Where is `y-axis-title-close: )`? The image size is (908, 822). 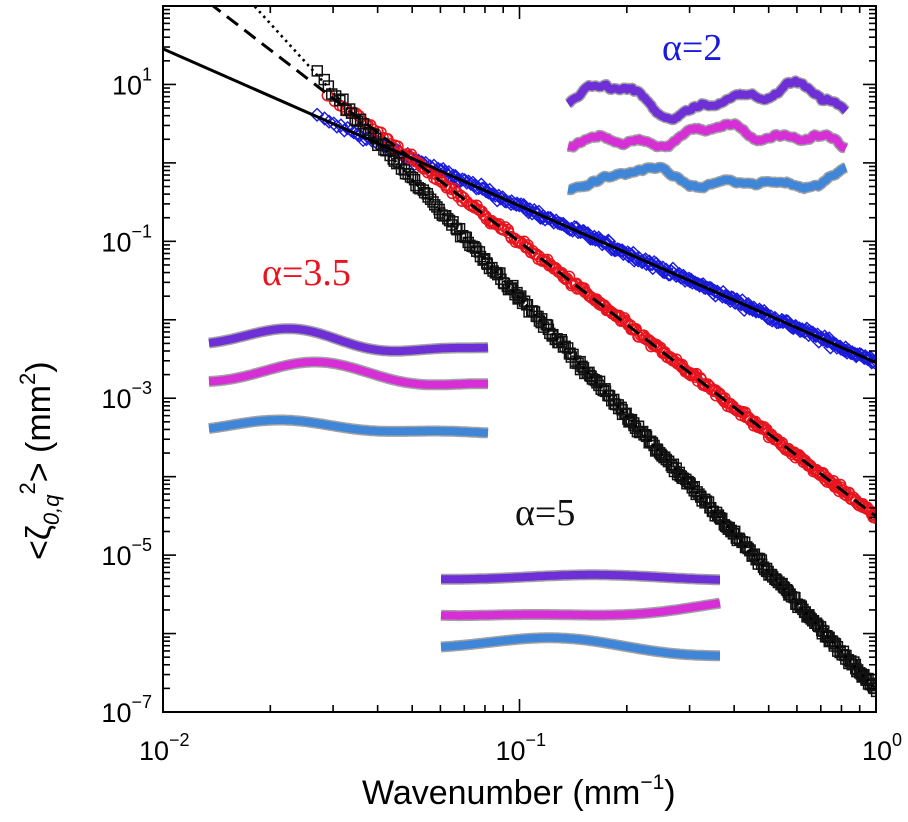 y-axis-title-close: ) is located at coordinates (39, 366).